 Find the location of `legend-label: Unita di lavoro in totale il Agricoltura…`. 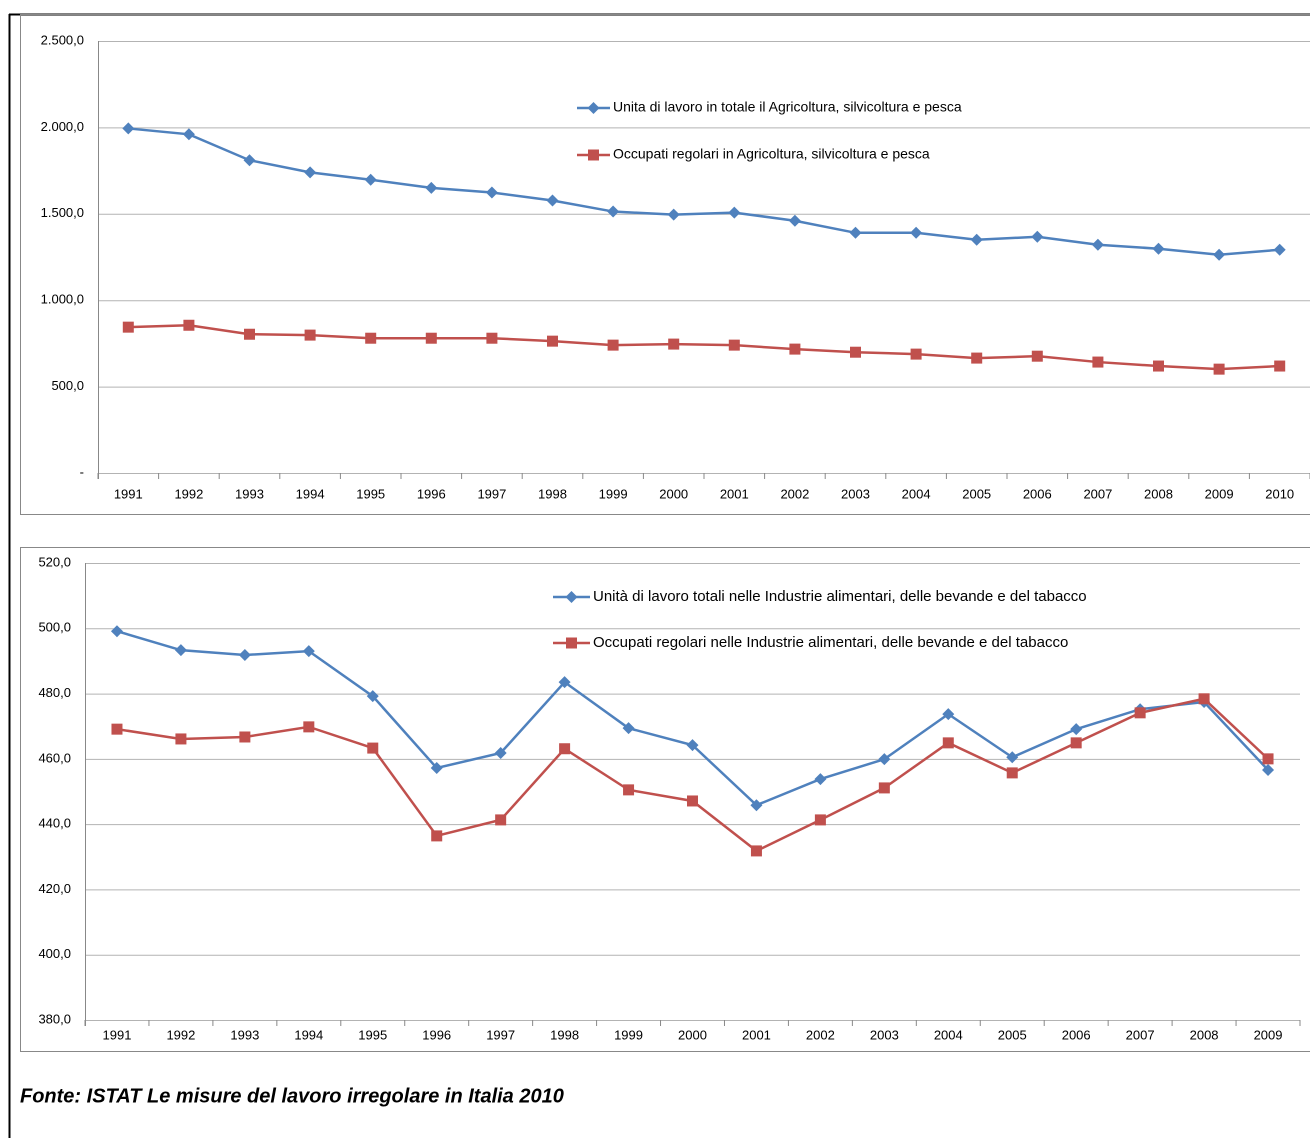

legend-label: Unita di lavoro in totale il Agricoltura… is located at coordinates (787, 107).